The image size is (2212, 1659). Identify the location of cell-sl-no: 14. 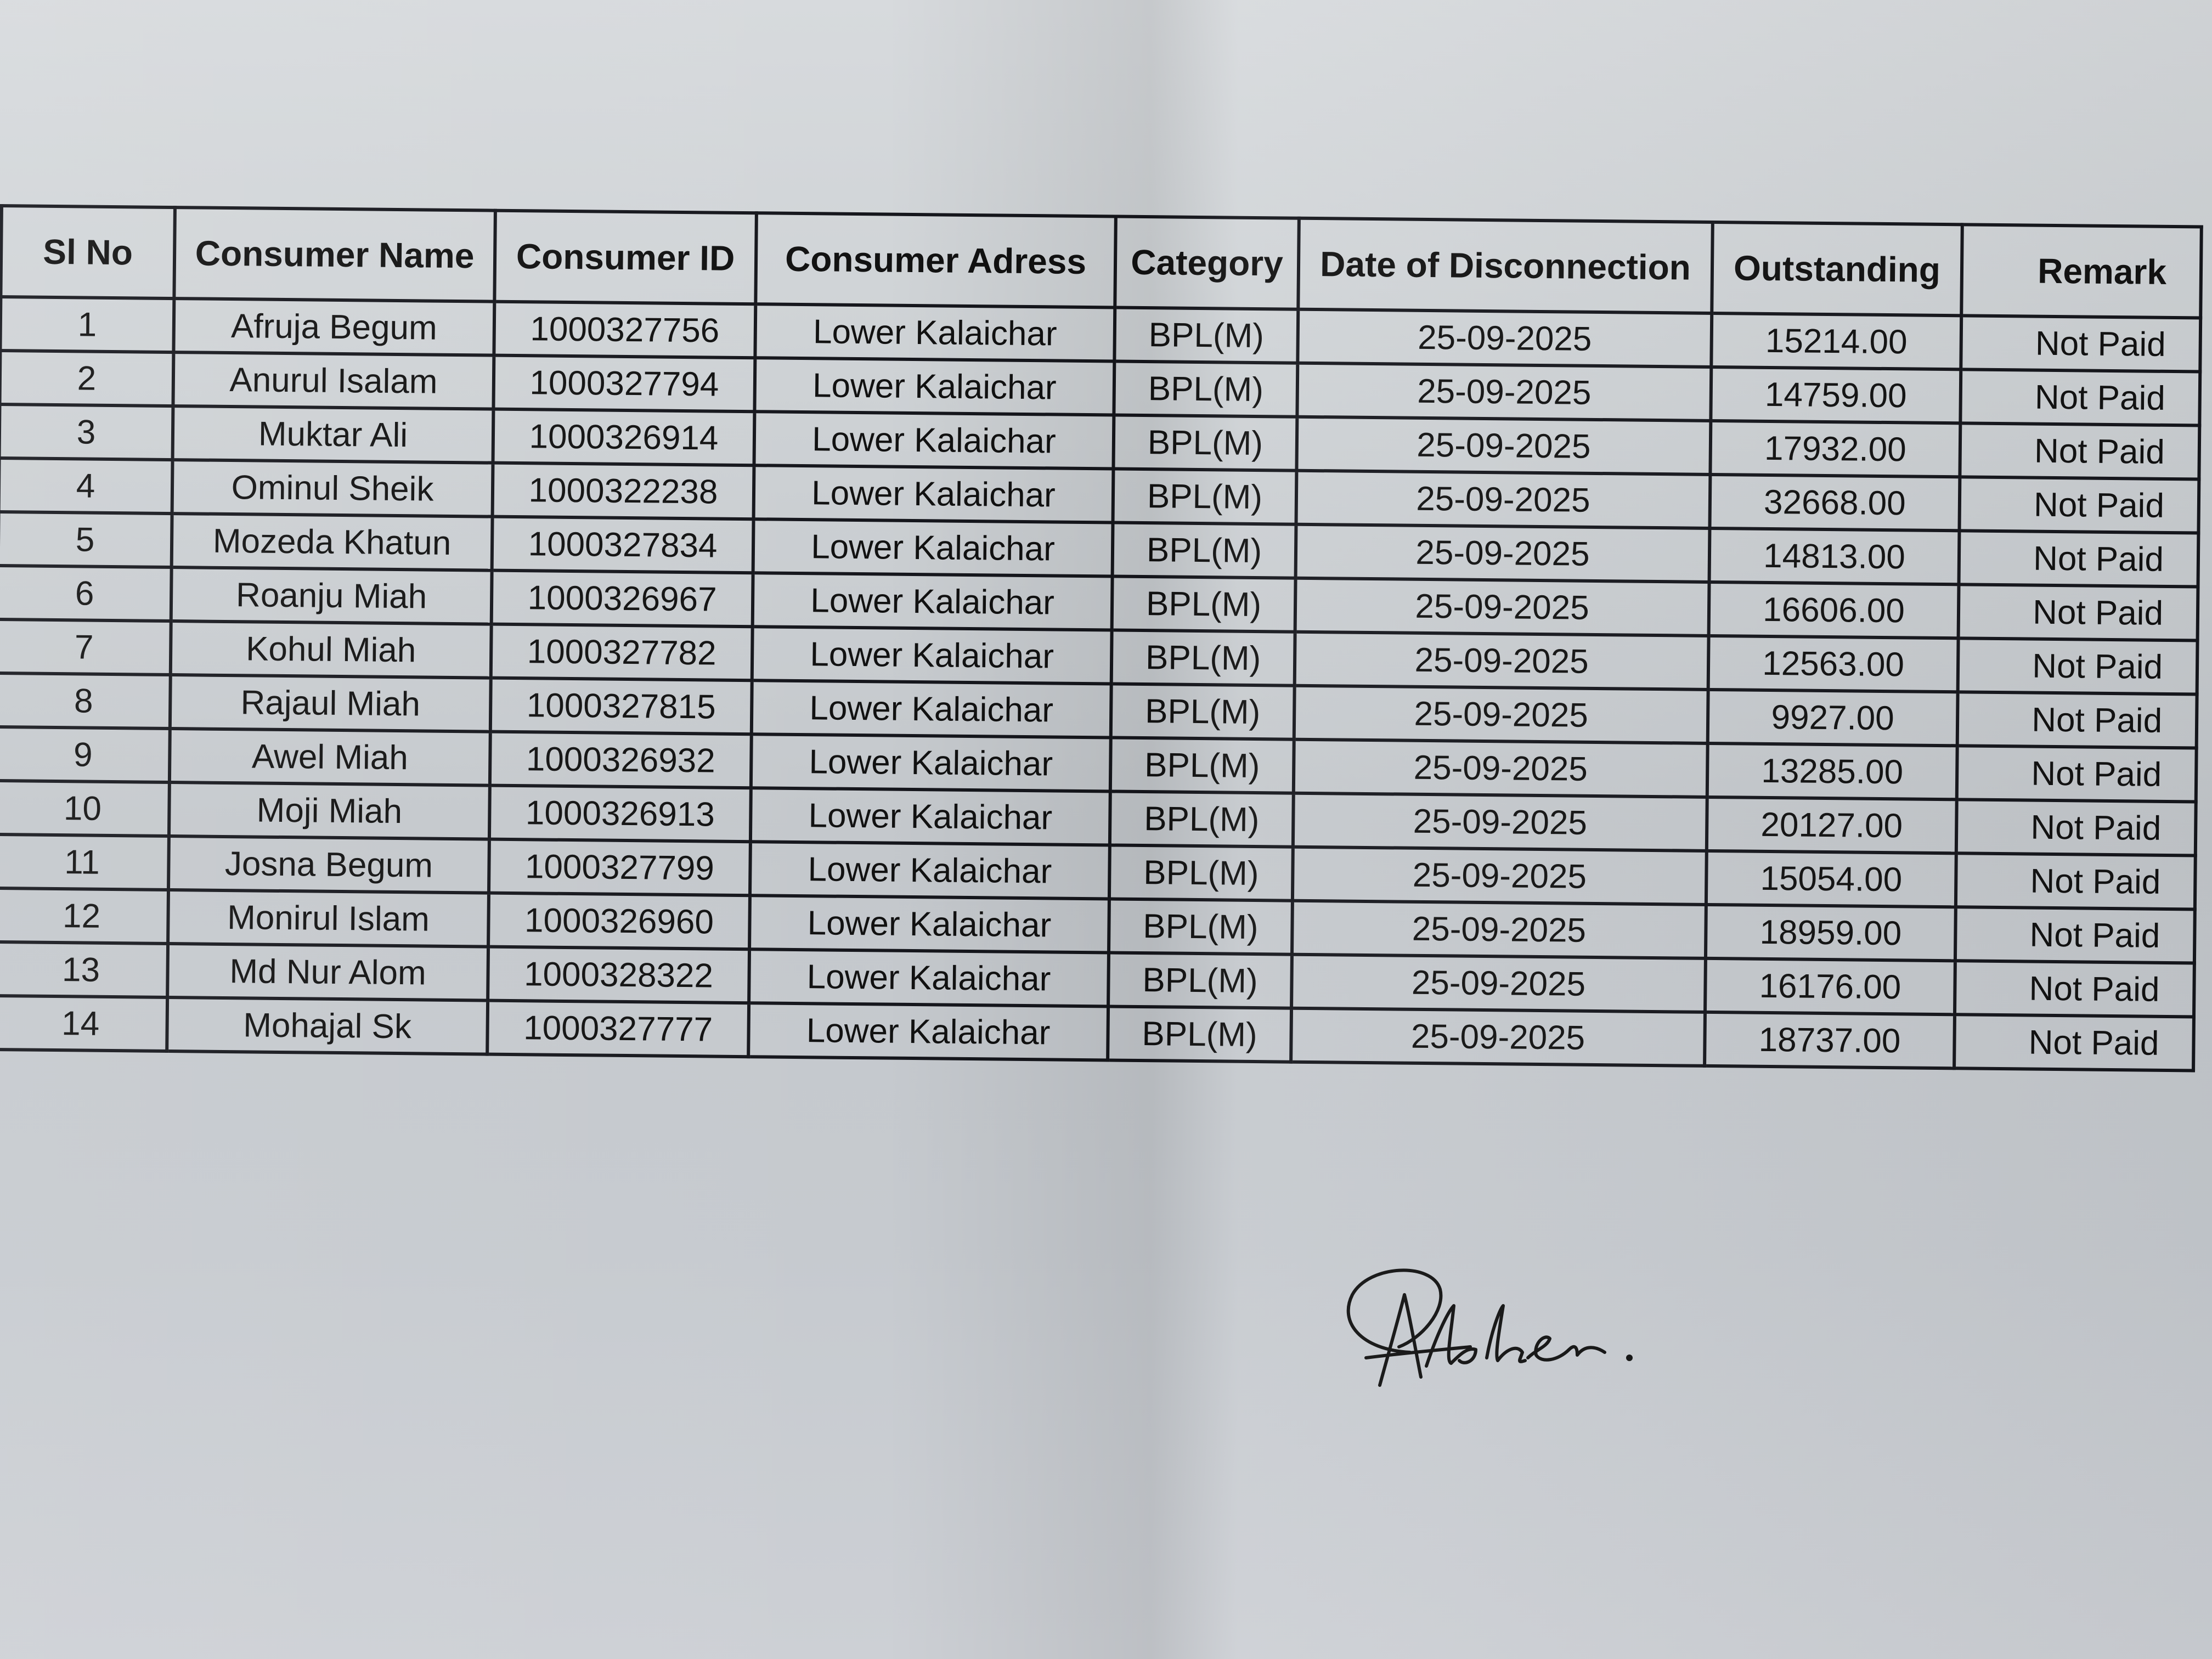
(84, 1023).